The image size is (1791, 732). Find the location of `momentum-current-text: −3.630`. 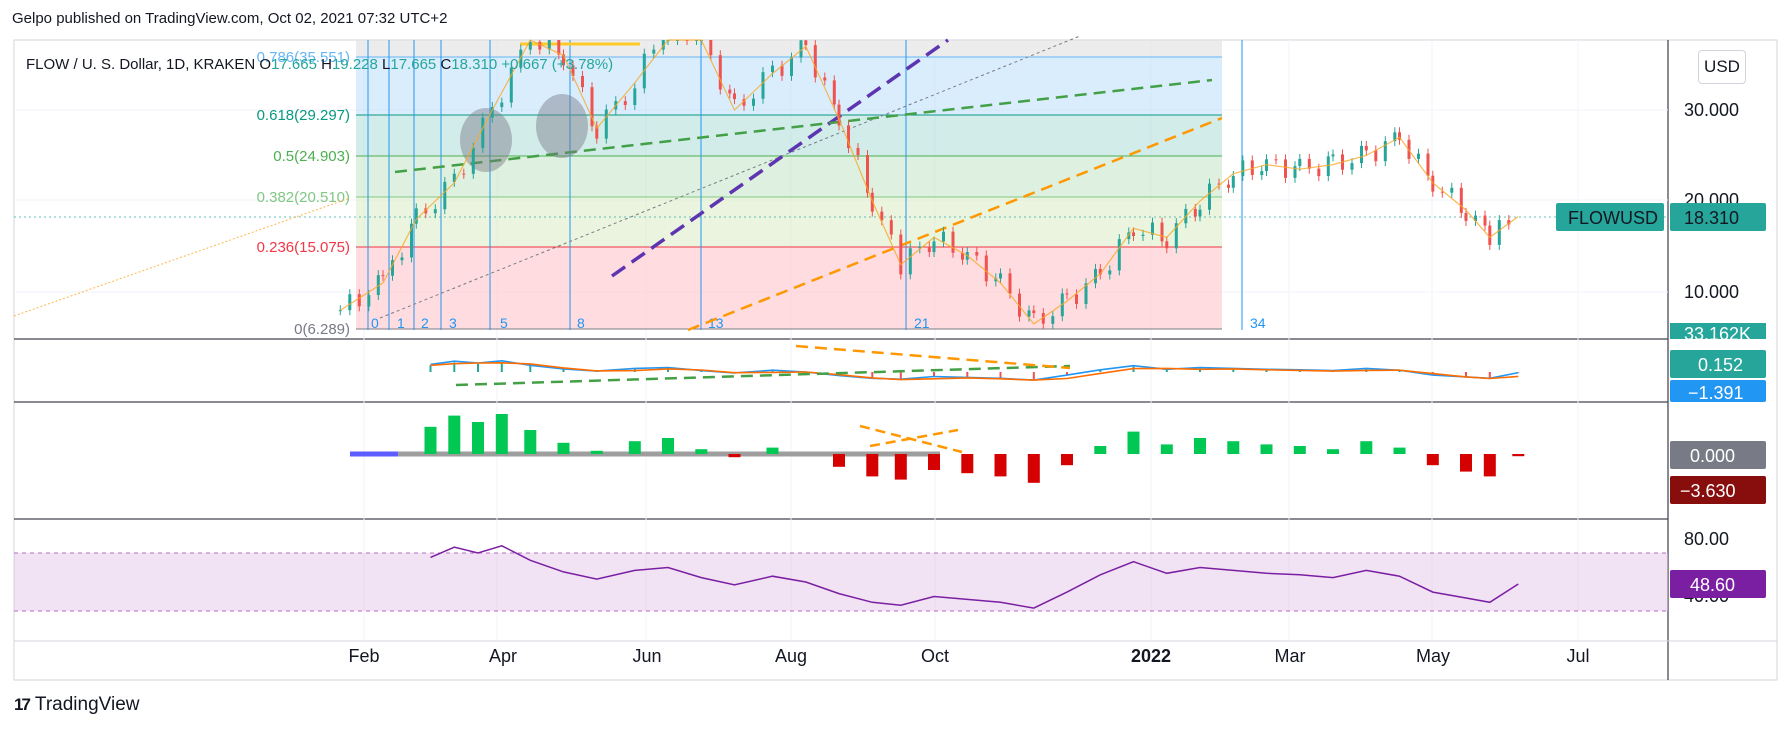

momentum-current-text: −3.630 is located at coordinates (1708, 491).